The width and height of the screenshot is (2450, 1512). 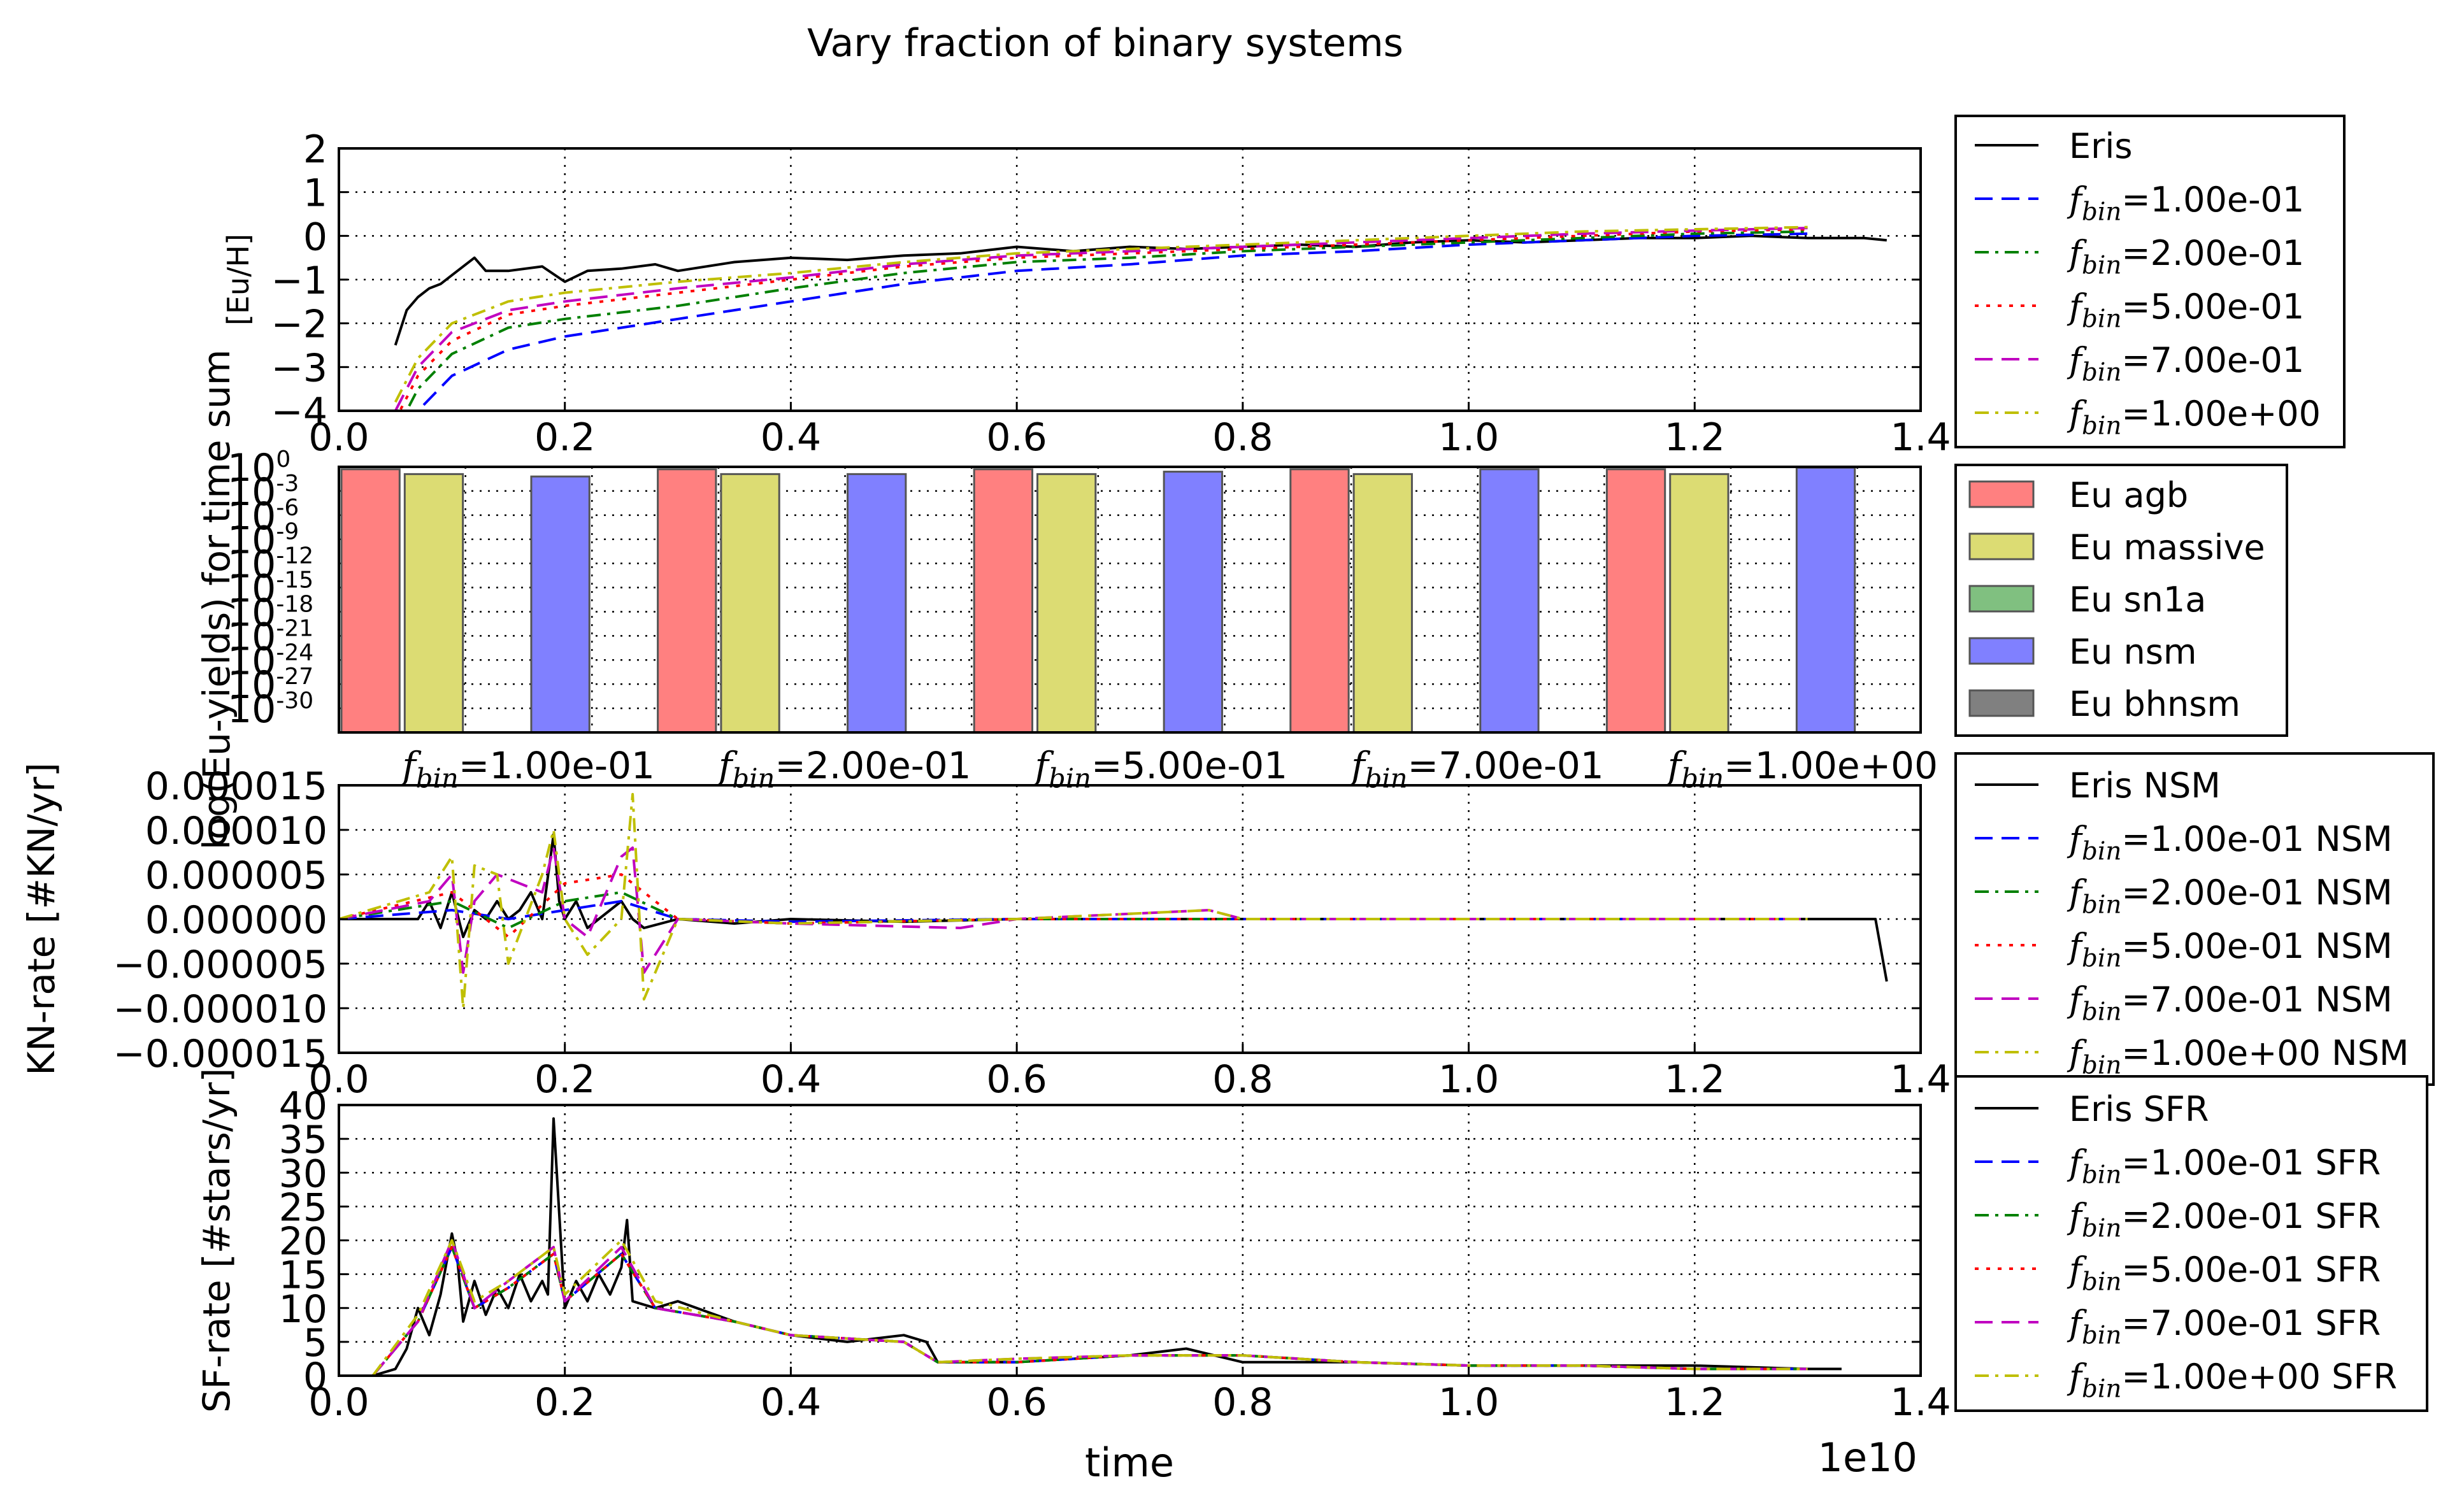 I want to click on y-tick-label: 1, so click(x=315, y=193).